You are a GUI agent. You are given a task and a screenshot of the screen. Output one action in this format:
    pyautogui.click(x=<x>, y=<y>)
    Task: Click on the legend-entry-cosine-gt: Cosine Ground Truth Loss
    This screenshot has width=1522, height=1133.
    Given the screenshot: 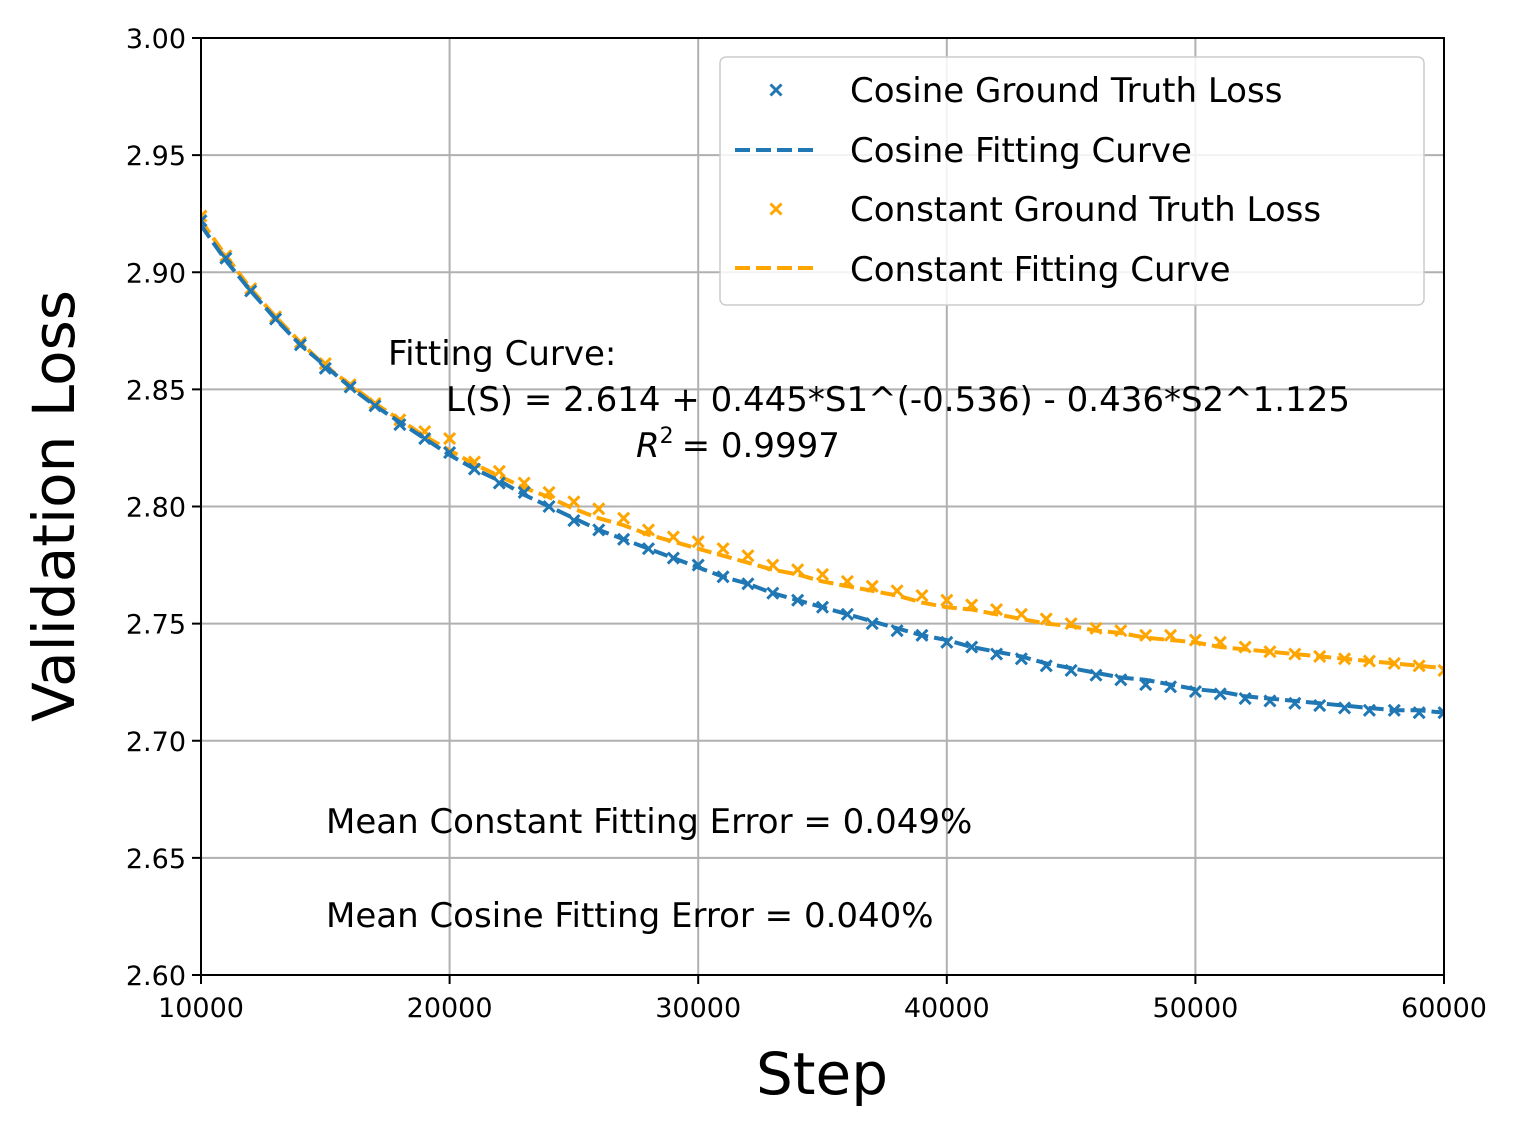 What is the action you would take?
    pyautogui.click(x=1025, y=91)
    